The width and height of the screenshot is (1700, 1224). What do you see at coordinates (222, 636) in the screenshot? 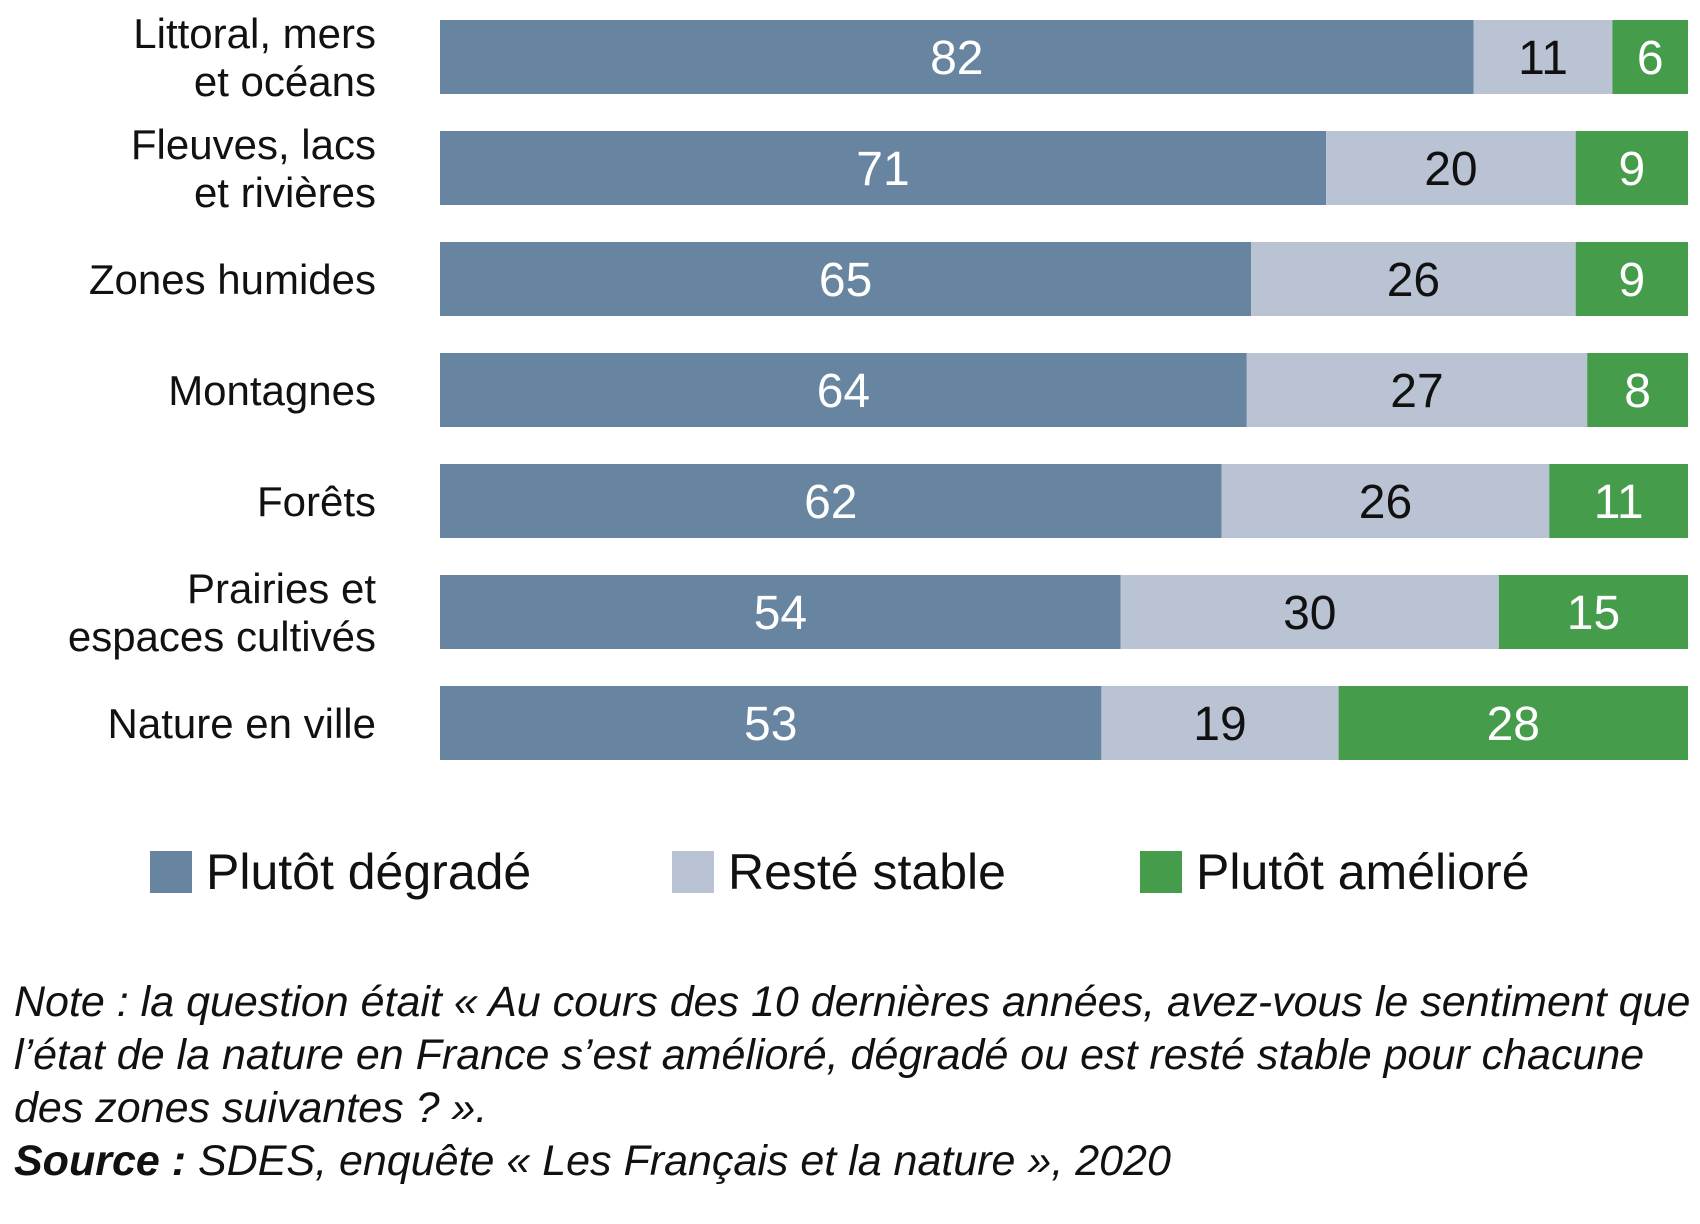
I see `category-label-6-line-2: espaces cultivés` at bounding box center [222, 636].